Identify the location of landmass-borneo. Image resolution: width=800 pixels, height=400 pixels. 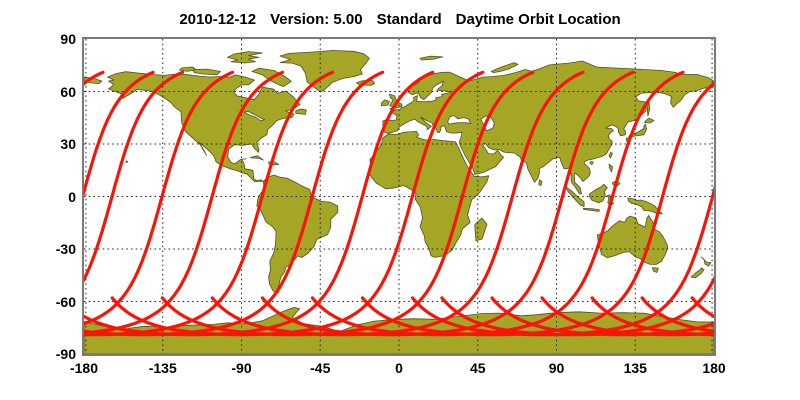
(598, 193).